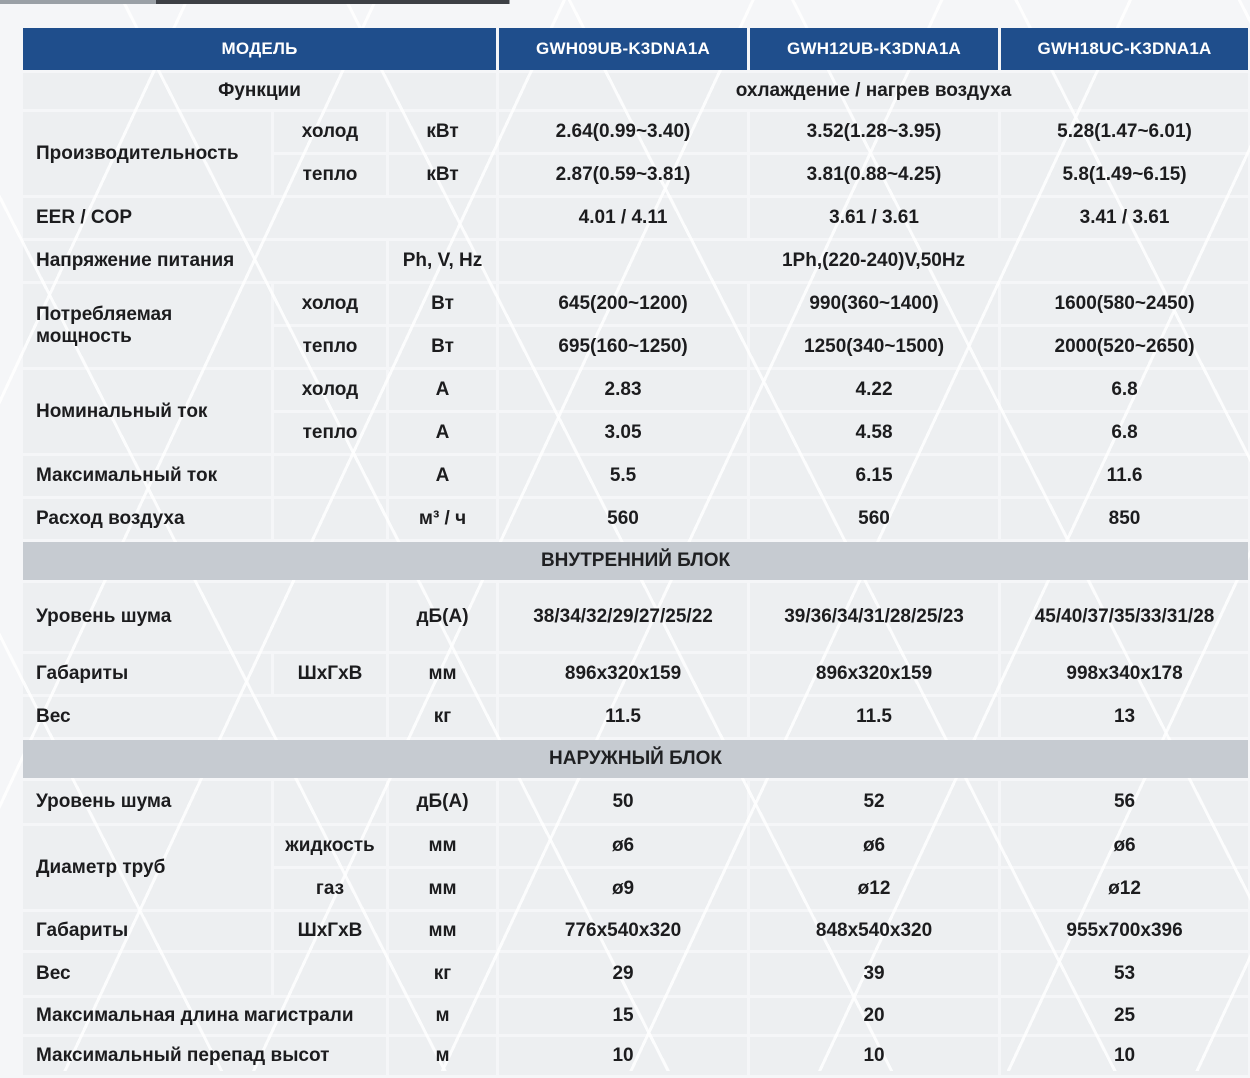 The height and width of the screenshot is (1078, 1250). What do you see at coordinates (204, 261) in the screenshot?
I see `param-label: Напряжение питания` at bounding box center [204, 261].